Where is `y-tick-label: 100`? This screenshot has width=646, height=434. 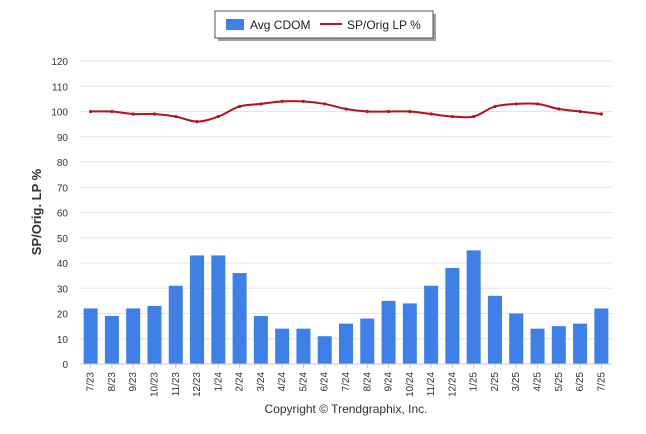 y-tick-label: 100 is located at coordinates (59, 113).